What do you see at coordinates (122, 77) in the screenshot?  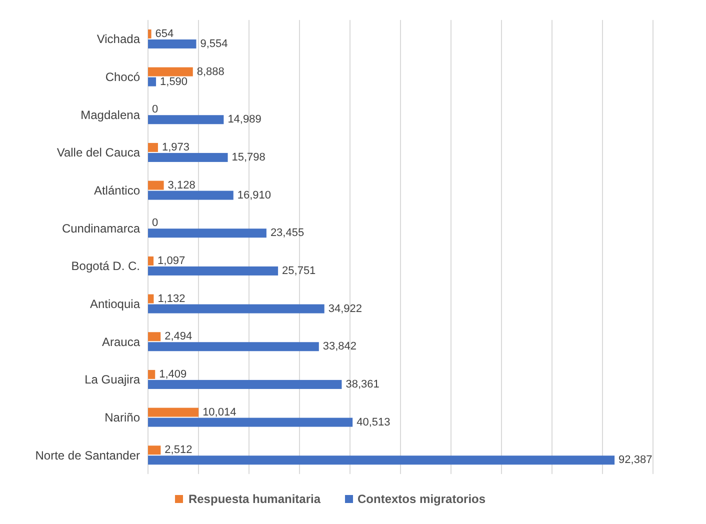 I see `y-tick-label: Chocó` at bounding box center [122, 77].